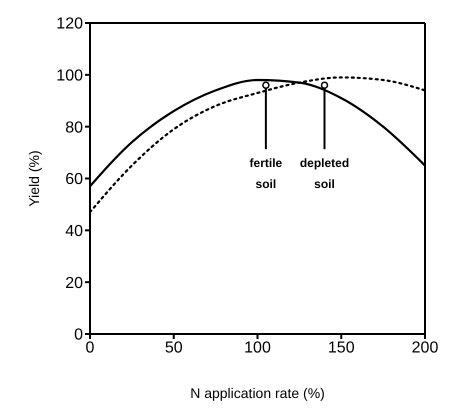 Image resolution: width=454 pixels, height=417 pixels. Describe the element at coordinates (257, 393) in the screenshot. I see `x-axis-title: N application rate (%)` at that location.